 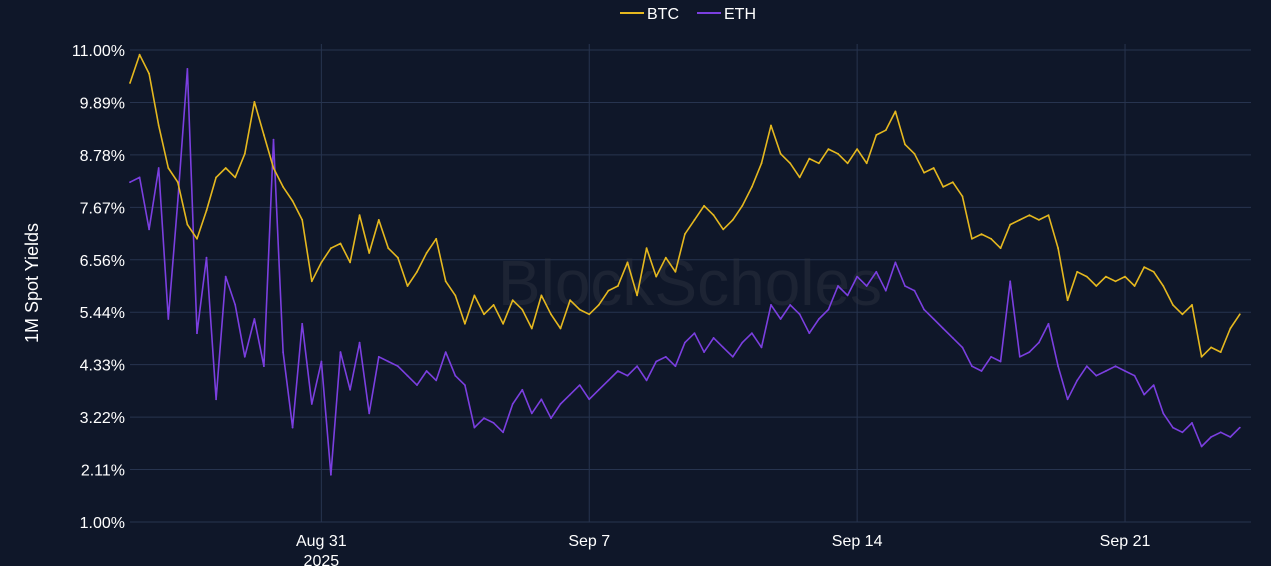 What do you see at coordinates (649, 14) in the screenshot?
I see `legend-item-btc: BTC` at bounding box center [649, 14].